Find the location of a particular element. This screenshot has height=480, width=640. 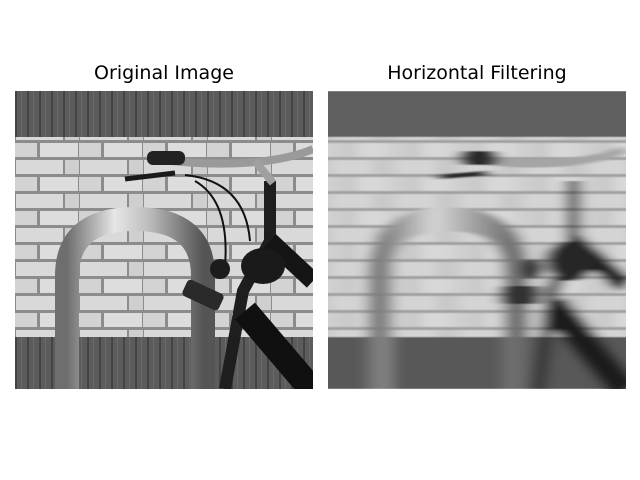

panel-title-original: Original Image is located at coordinates (164, 73).